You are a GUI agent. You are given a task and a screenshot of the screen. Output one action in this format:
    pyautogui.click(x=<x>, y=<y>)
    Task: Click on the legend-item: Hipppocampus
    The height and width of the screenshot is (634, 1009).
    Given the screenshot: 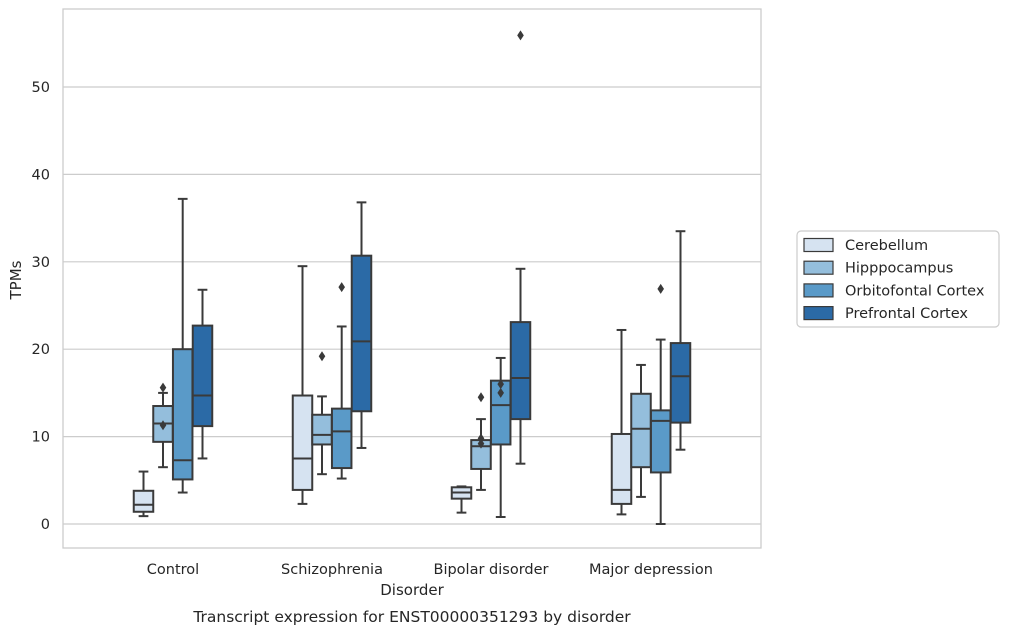 What is the action you would take?
    pyautogui.click(x=878, y=268)
    